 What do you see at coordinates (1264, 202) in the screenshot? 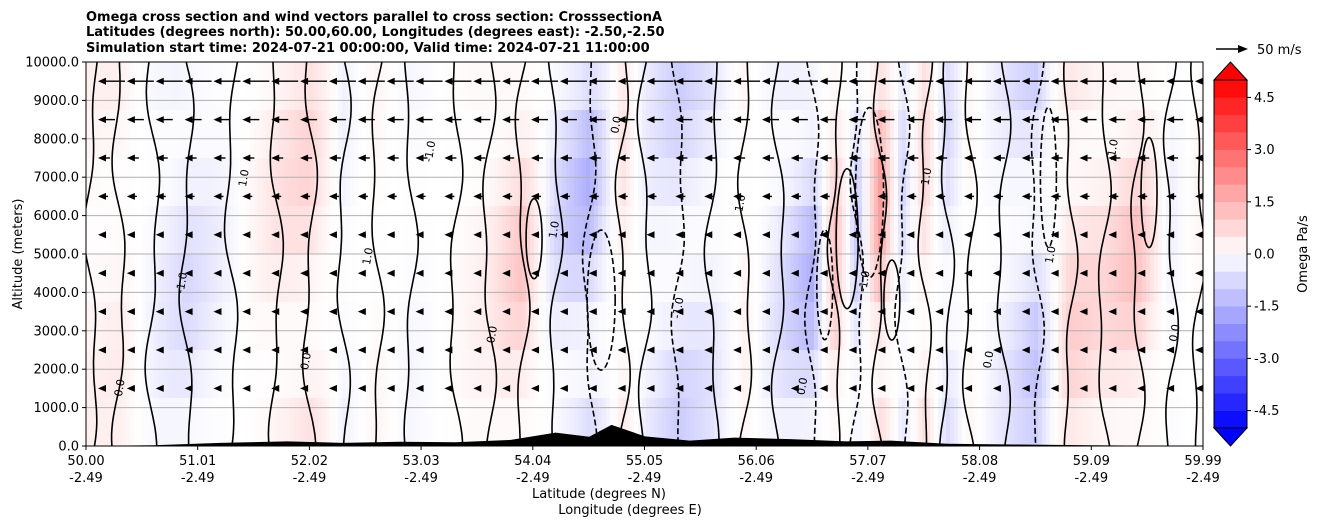
I see `colorbar-tick-label: 1.5` at bounding box center [1264, 202].